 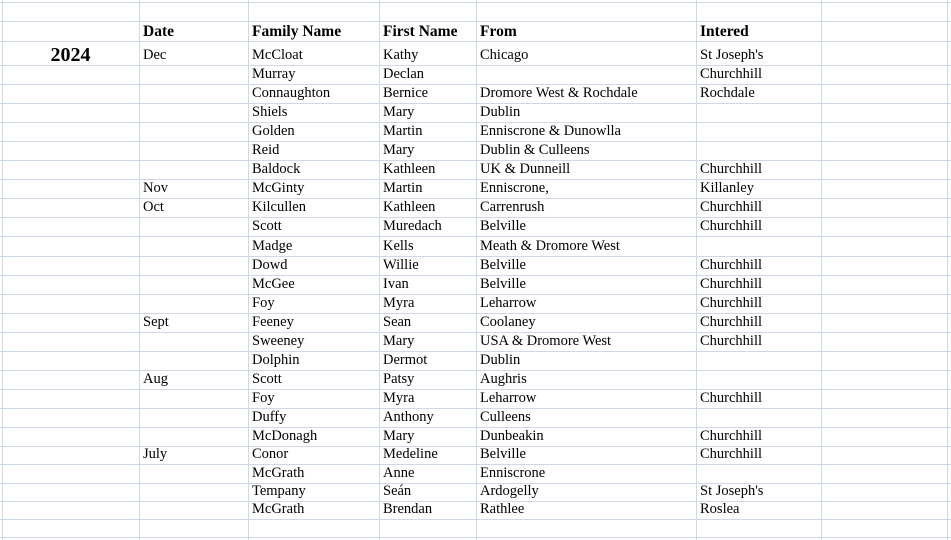 I want to click on first-cell: Anne, so click(x=399, y=473).